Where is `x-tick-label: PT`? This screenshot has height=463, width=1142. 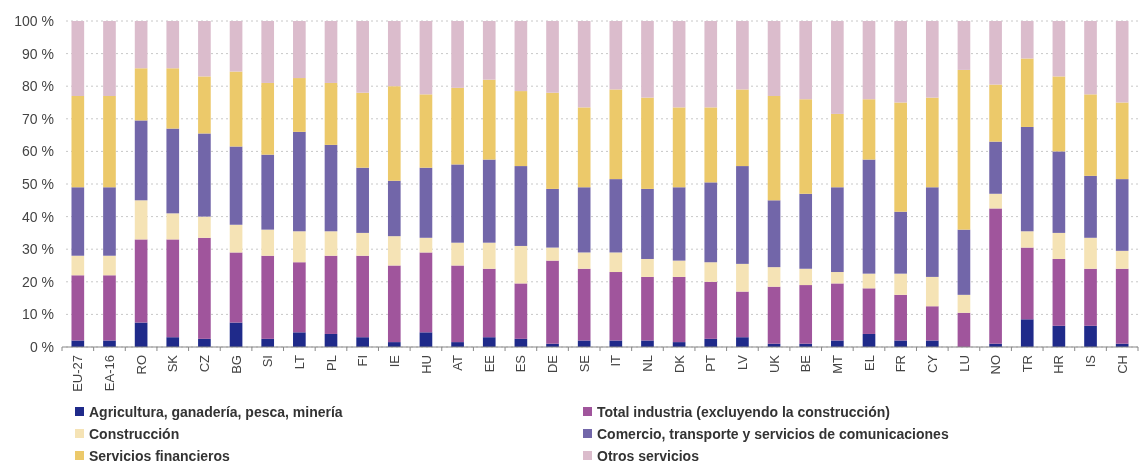
x-tick-label: PT is located at coordinates (711, 363).